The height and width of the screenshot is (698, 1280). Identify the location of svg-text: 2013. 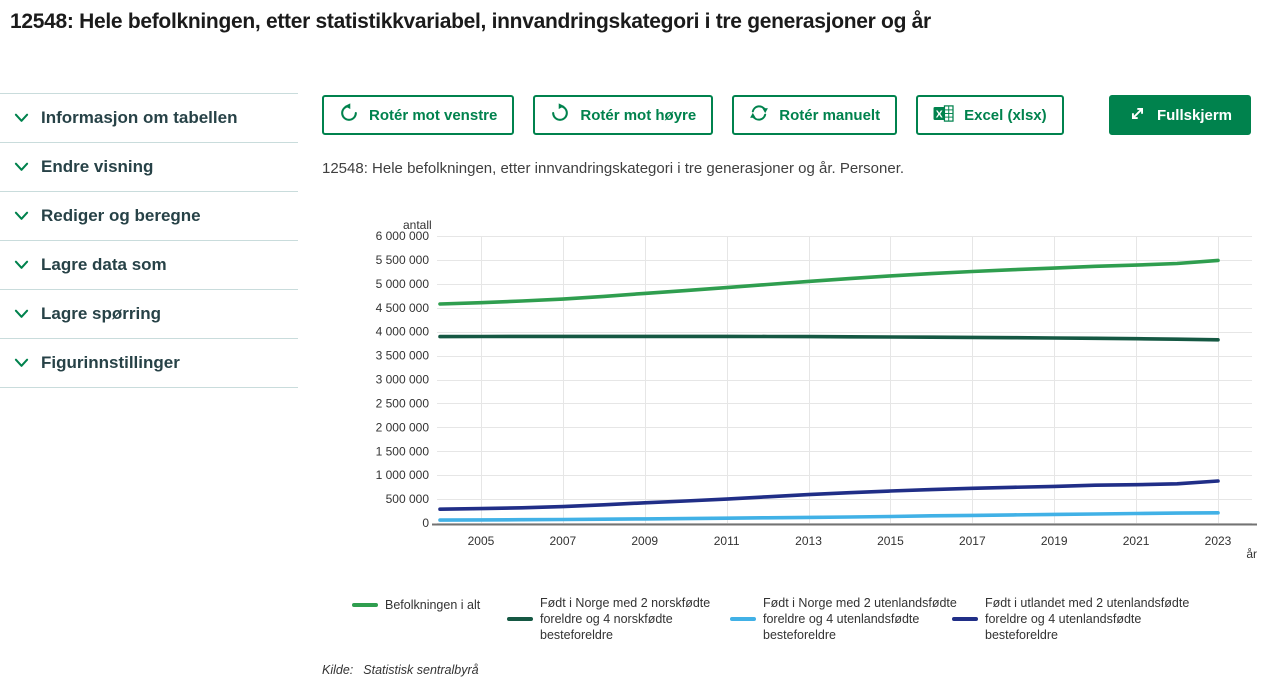
(808, 541).